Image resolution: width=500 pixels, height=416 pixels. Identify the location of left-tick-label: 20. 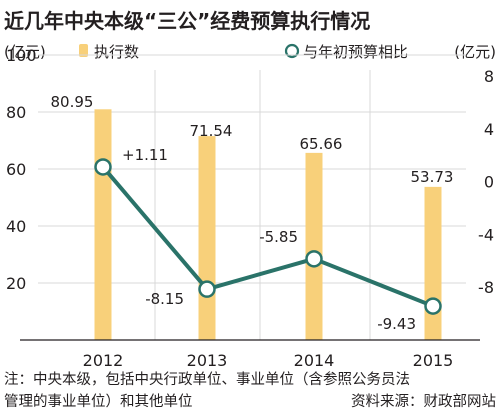
(16, 283).